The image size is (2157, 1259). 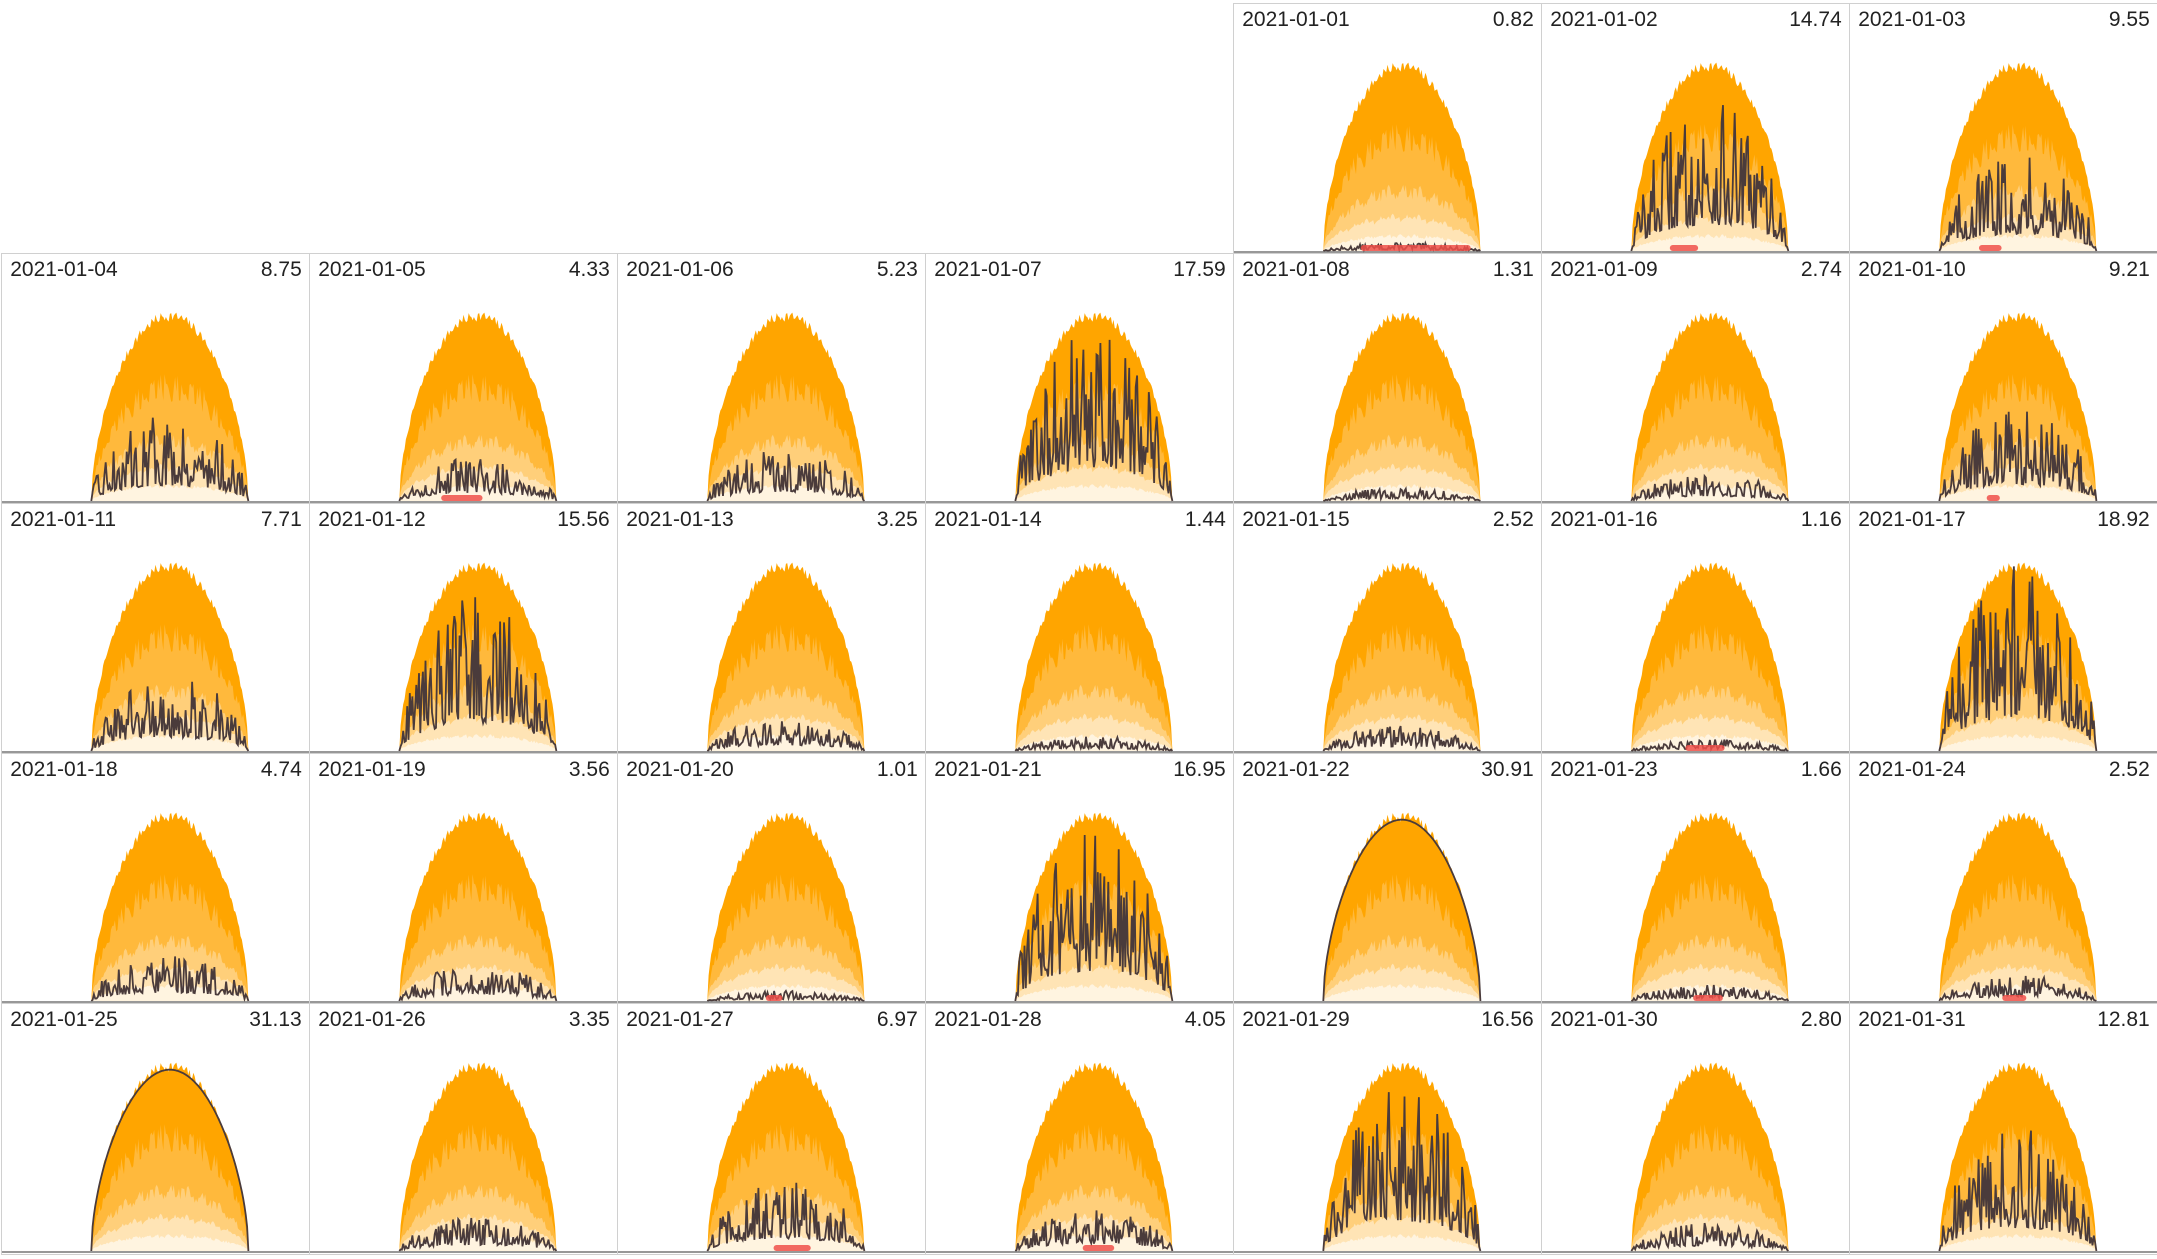 I want to click on day-value: 4.33, so click(x=589, y=270).